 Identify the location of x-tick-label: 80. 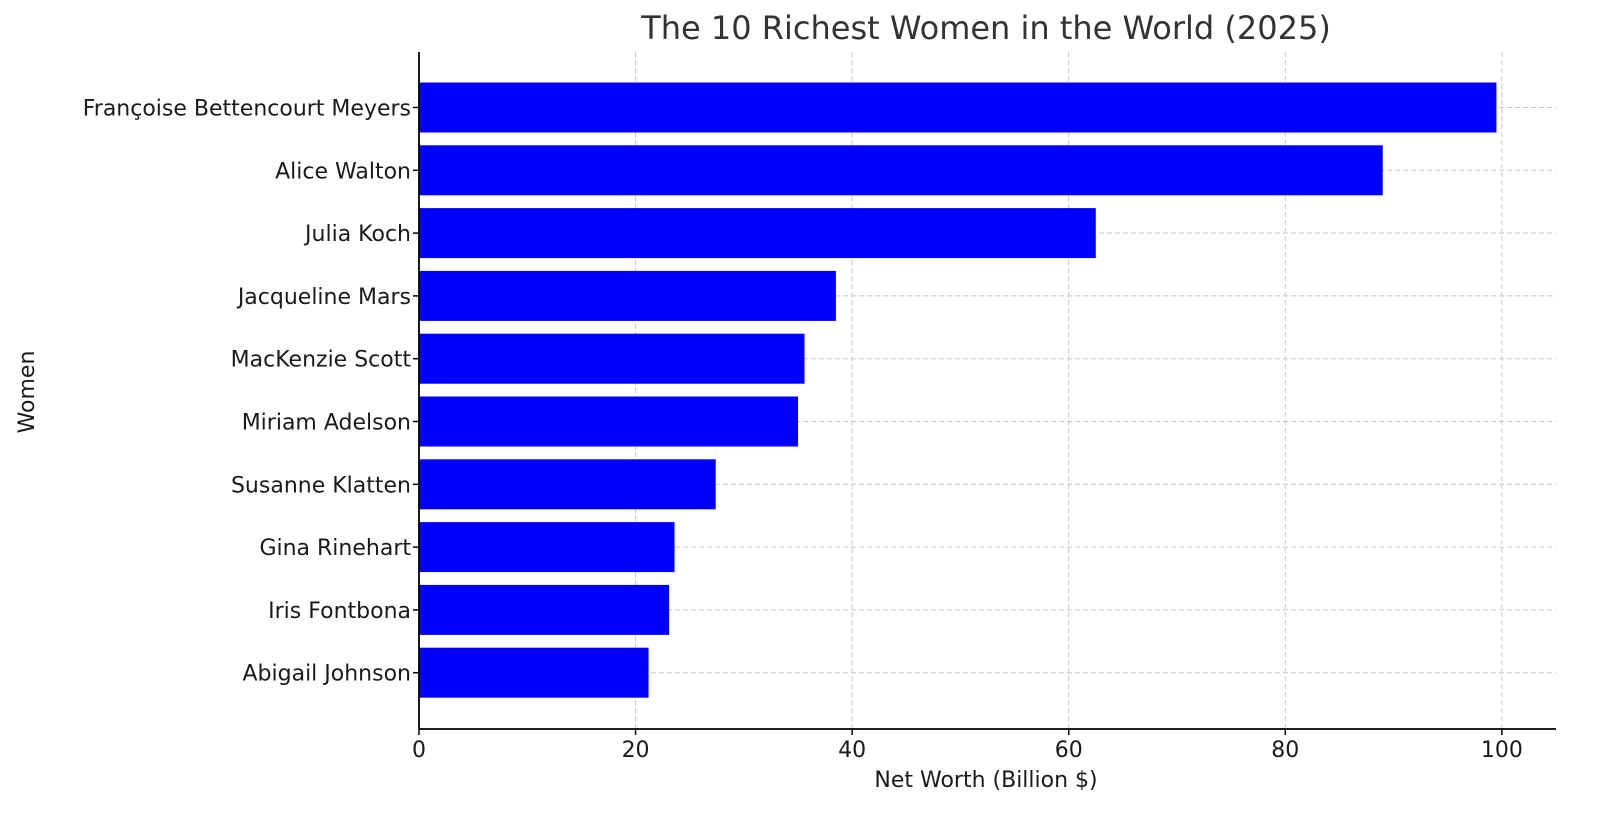
(1285, 750).